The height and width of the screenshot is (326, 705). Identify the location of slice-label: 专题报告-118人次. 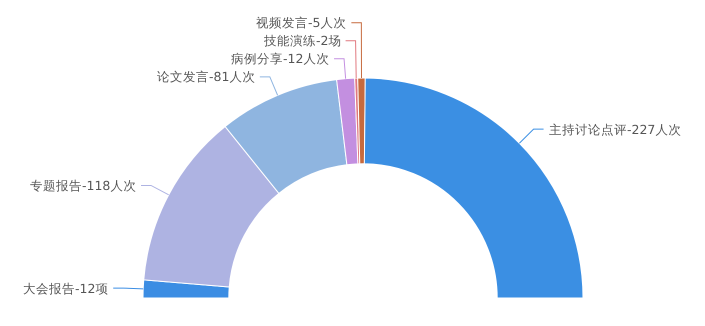
(83, 185).